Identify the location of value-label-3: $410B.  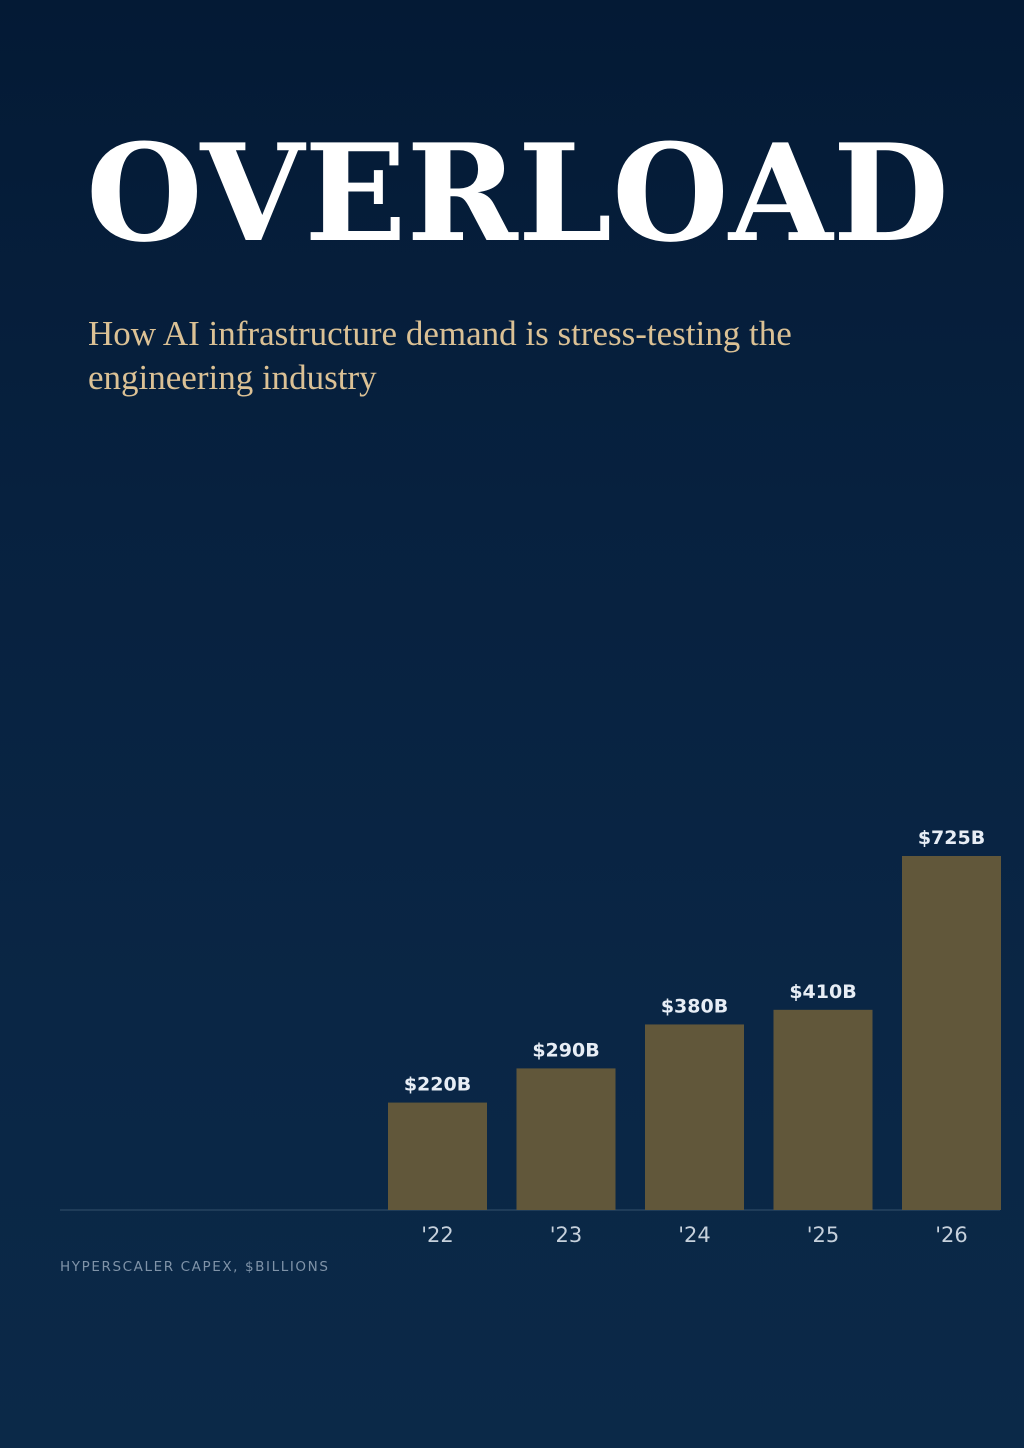
(822, 992).